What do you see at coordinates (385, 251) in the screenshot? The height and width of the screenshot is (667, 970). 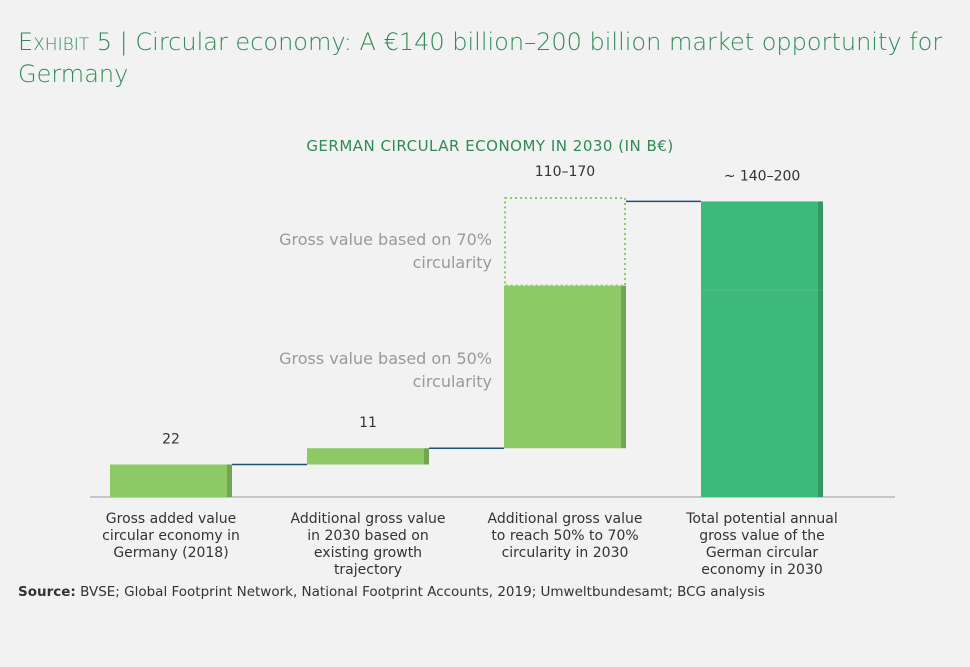 I see `series-annotation: Gross value based on 70% circularity` at bounding box center [385, 251].